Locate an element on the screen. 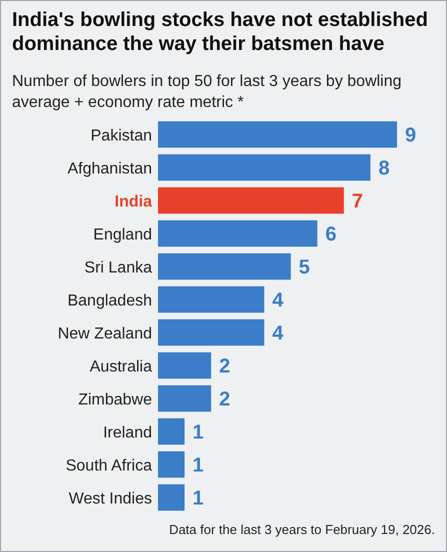 The height and width of the screenshot is (552, 447). chart-subtitle: Number of bowlers in top 50 for last 3 years by bowling average + economy rate metric * is located at coordinates (207, 92).